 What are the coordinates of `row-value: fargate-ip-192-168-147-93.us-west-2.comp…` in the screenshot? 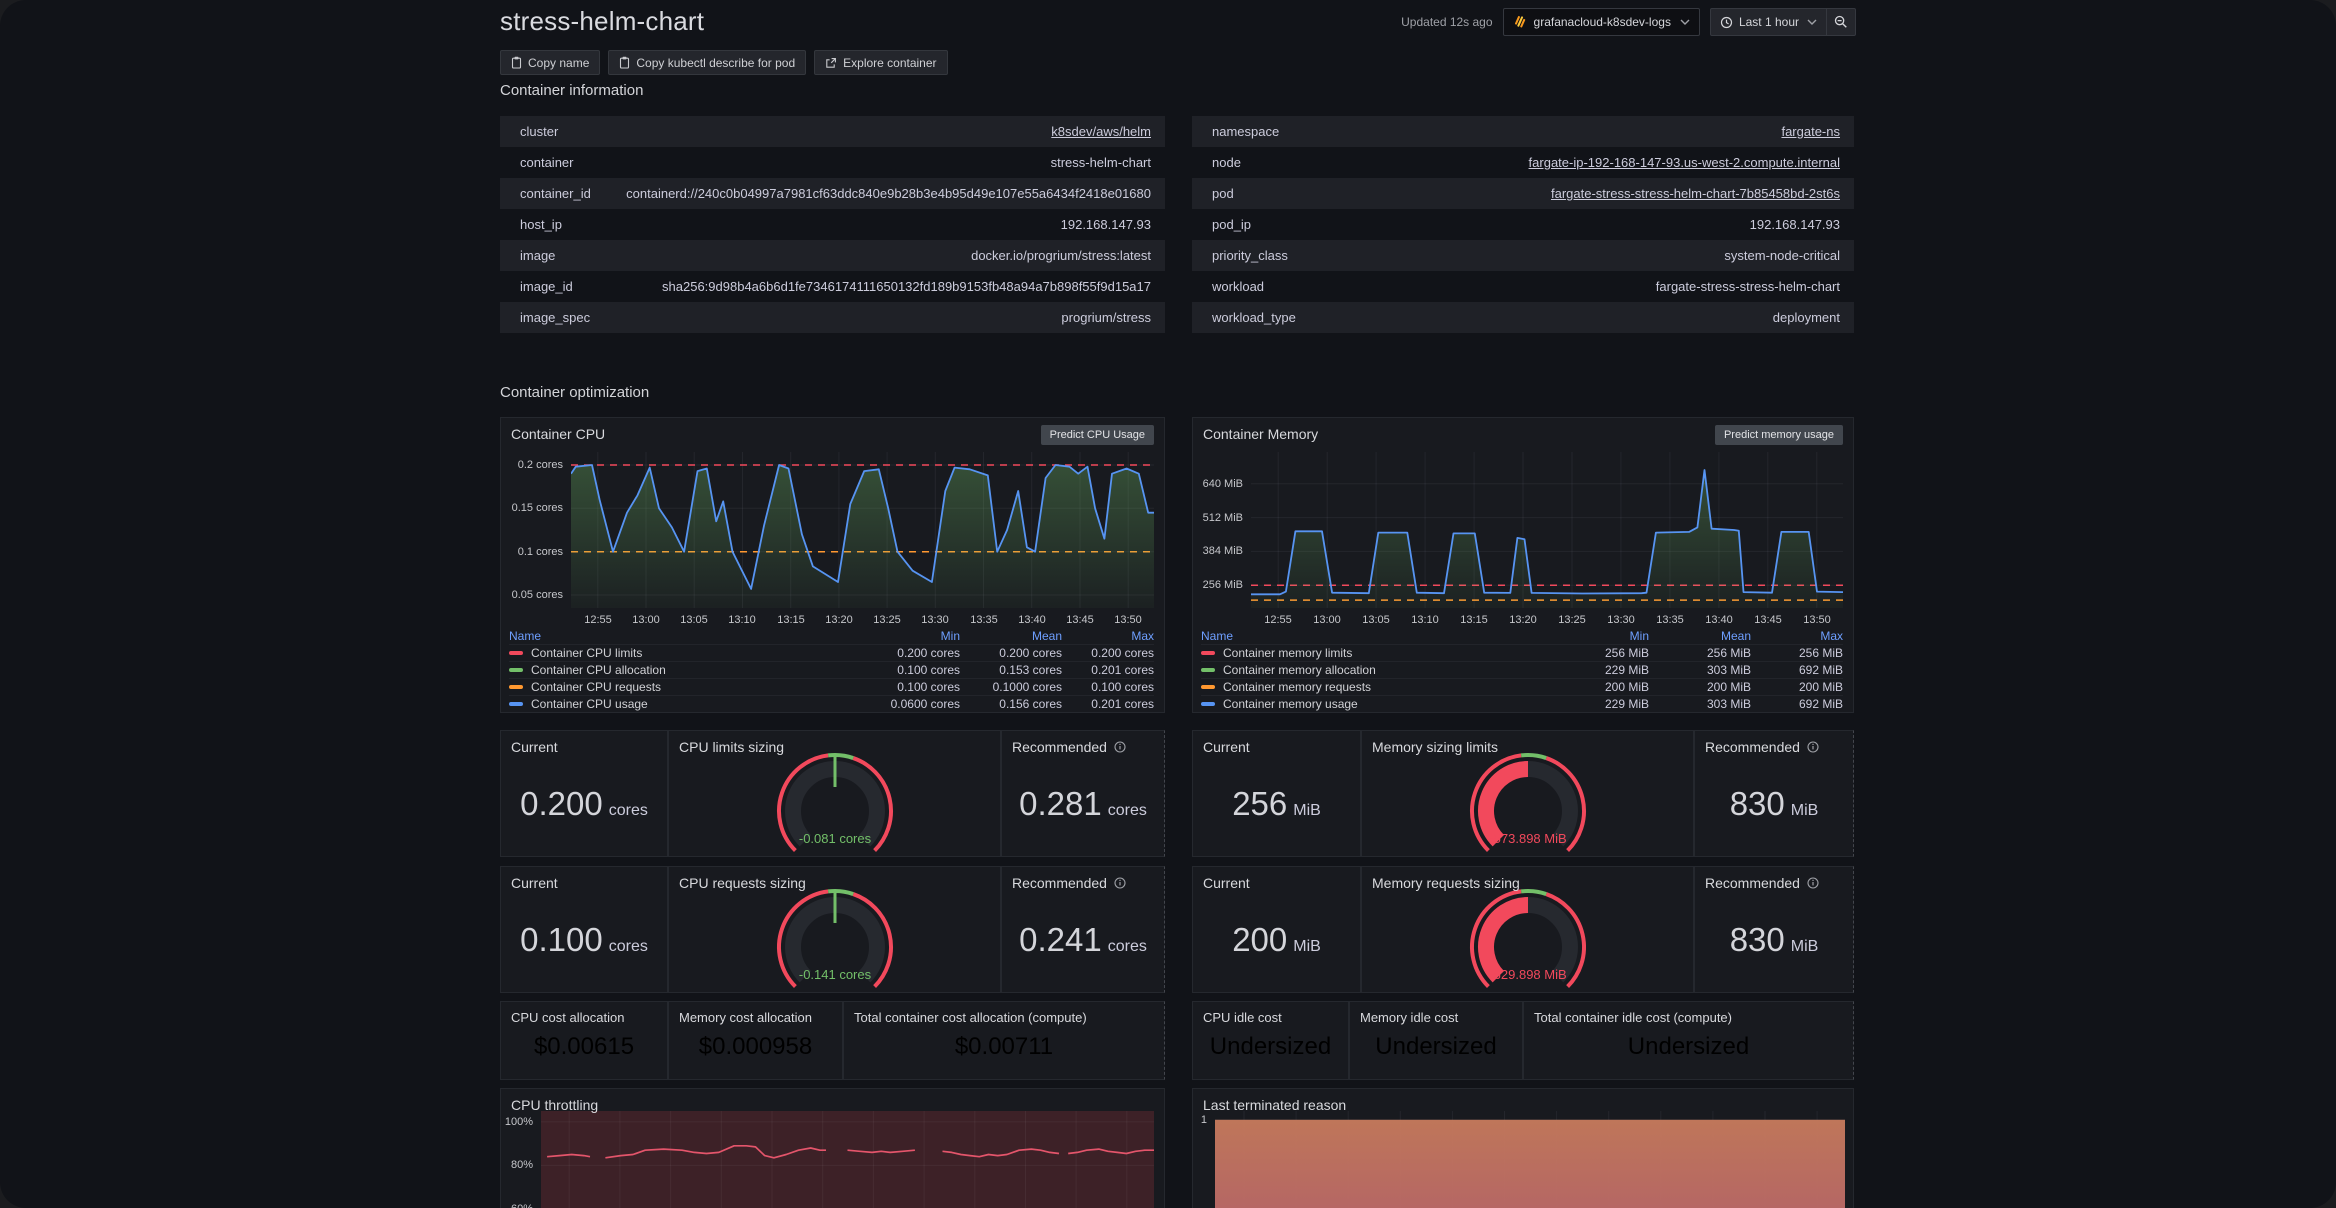 It's located at (1555, 162).